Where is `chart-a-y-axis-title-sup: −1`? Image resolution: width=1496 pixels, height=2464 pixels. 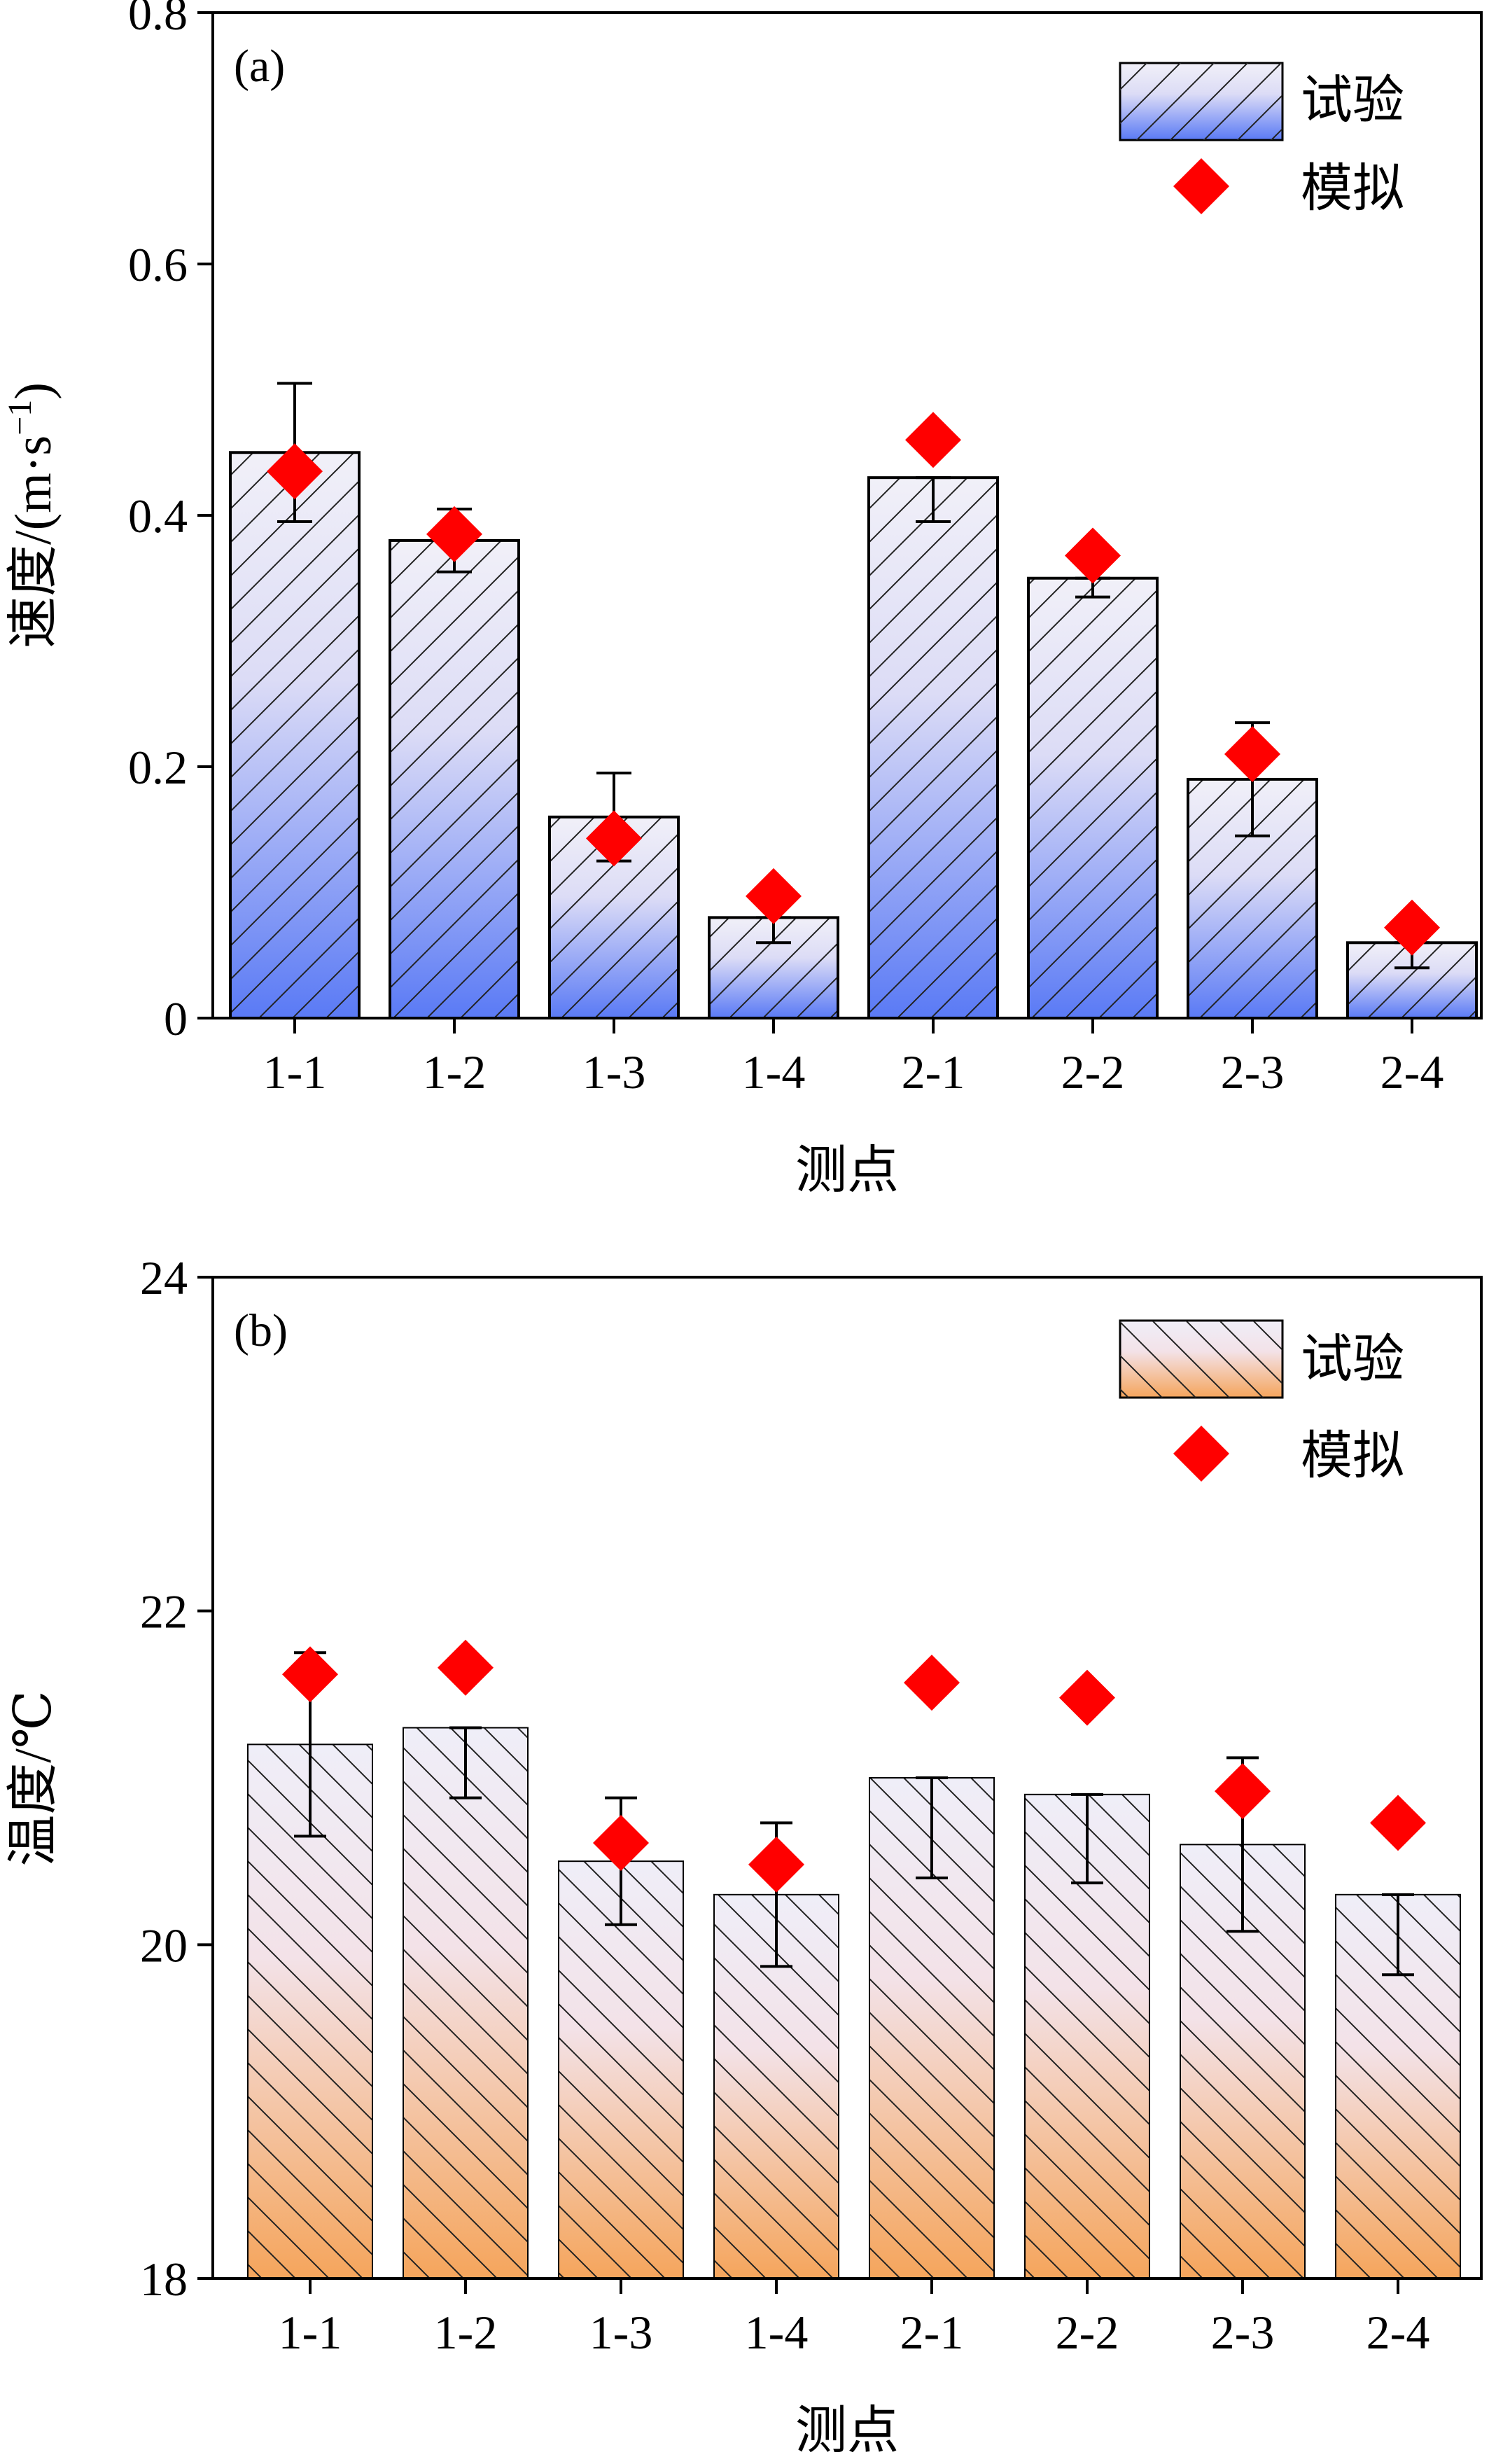
chart-a-y-axis-title-sup: −1 is located at coordinates (20, 418).